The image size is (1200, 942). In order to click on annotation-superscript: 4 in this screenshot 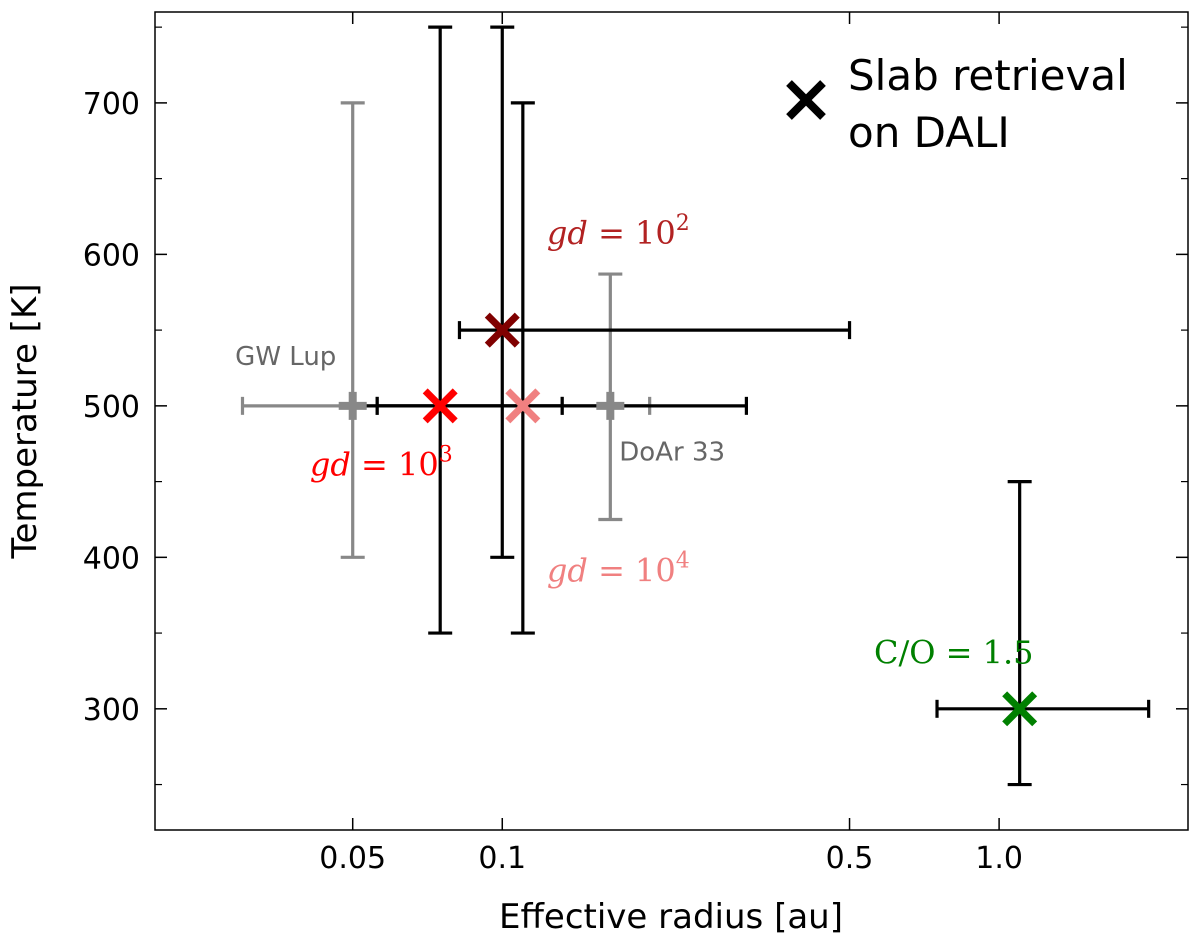, I will do `click(683, 561)`.